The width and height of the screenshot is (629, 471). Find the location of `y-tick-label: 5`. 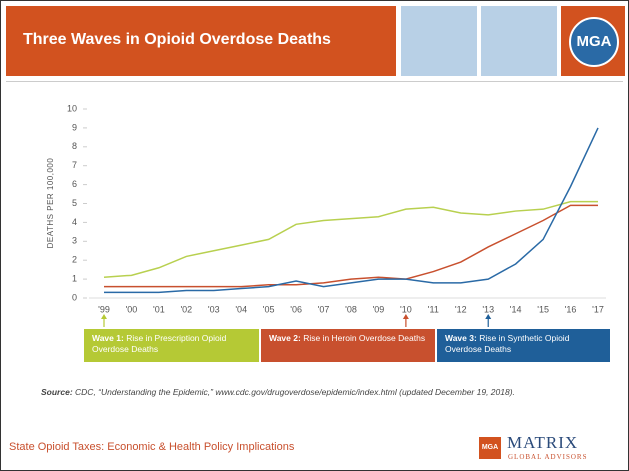

y-tick-label: 5 is located at coordinates (74, 203).